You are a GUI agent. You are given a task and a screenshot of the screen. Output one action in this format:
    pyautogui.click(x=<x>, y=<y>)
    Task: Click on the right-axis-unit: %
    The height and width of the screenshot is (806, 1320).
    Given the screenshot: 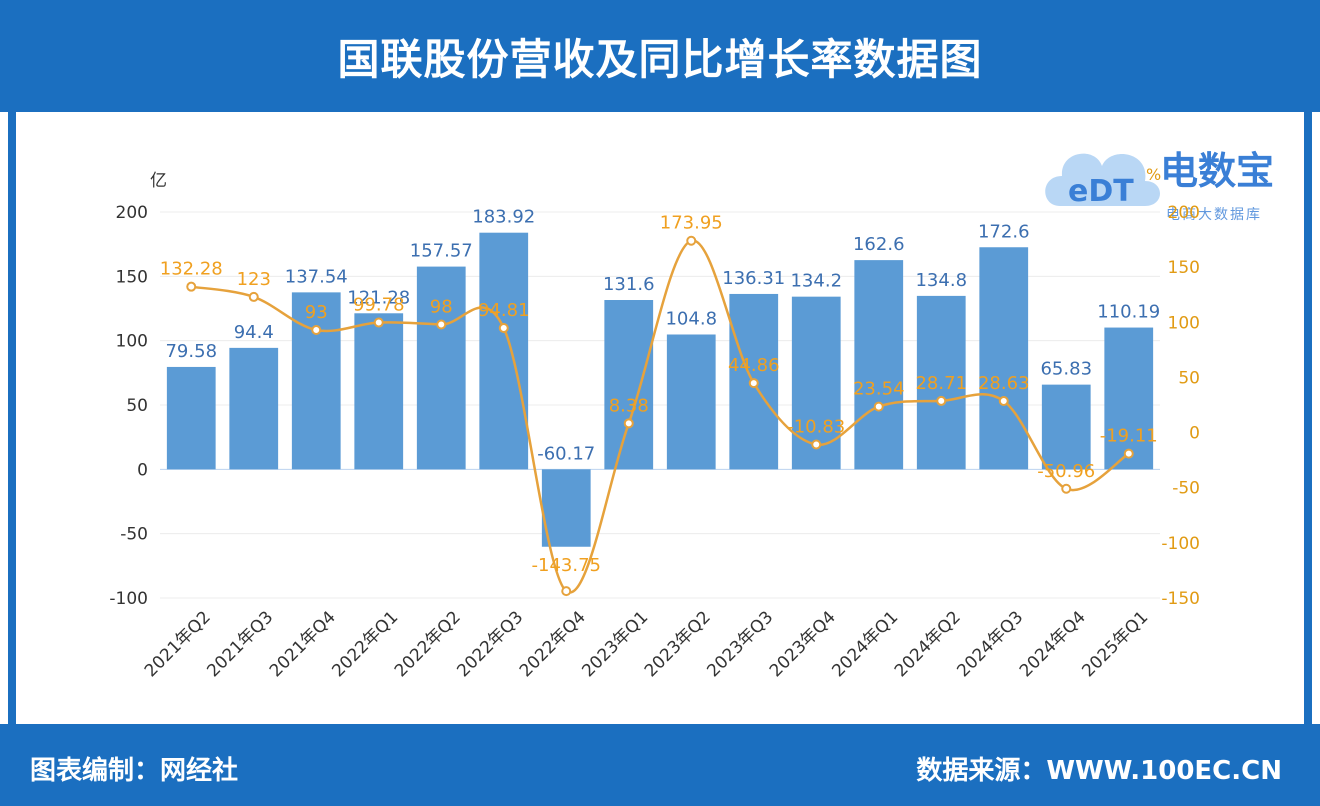 What is the action you would take?
    pyautogui.click(x=1153, y=174)
    